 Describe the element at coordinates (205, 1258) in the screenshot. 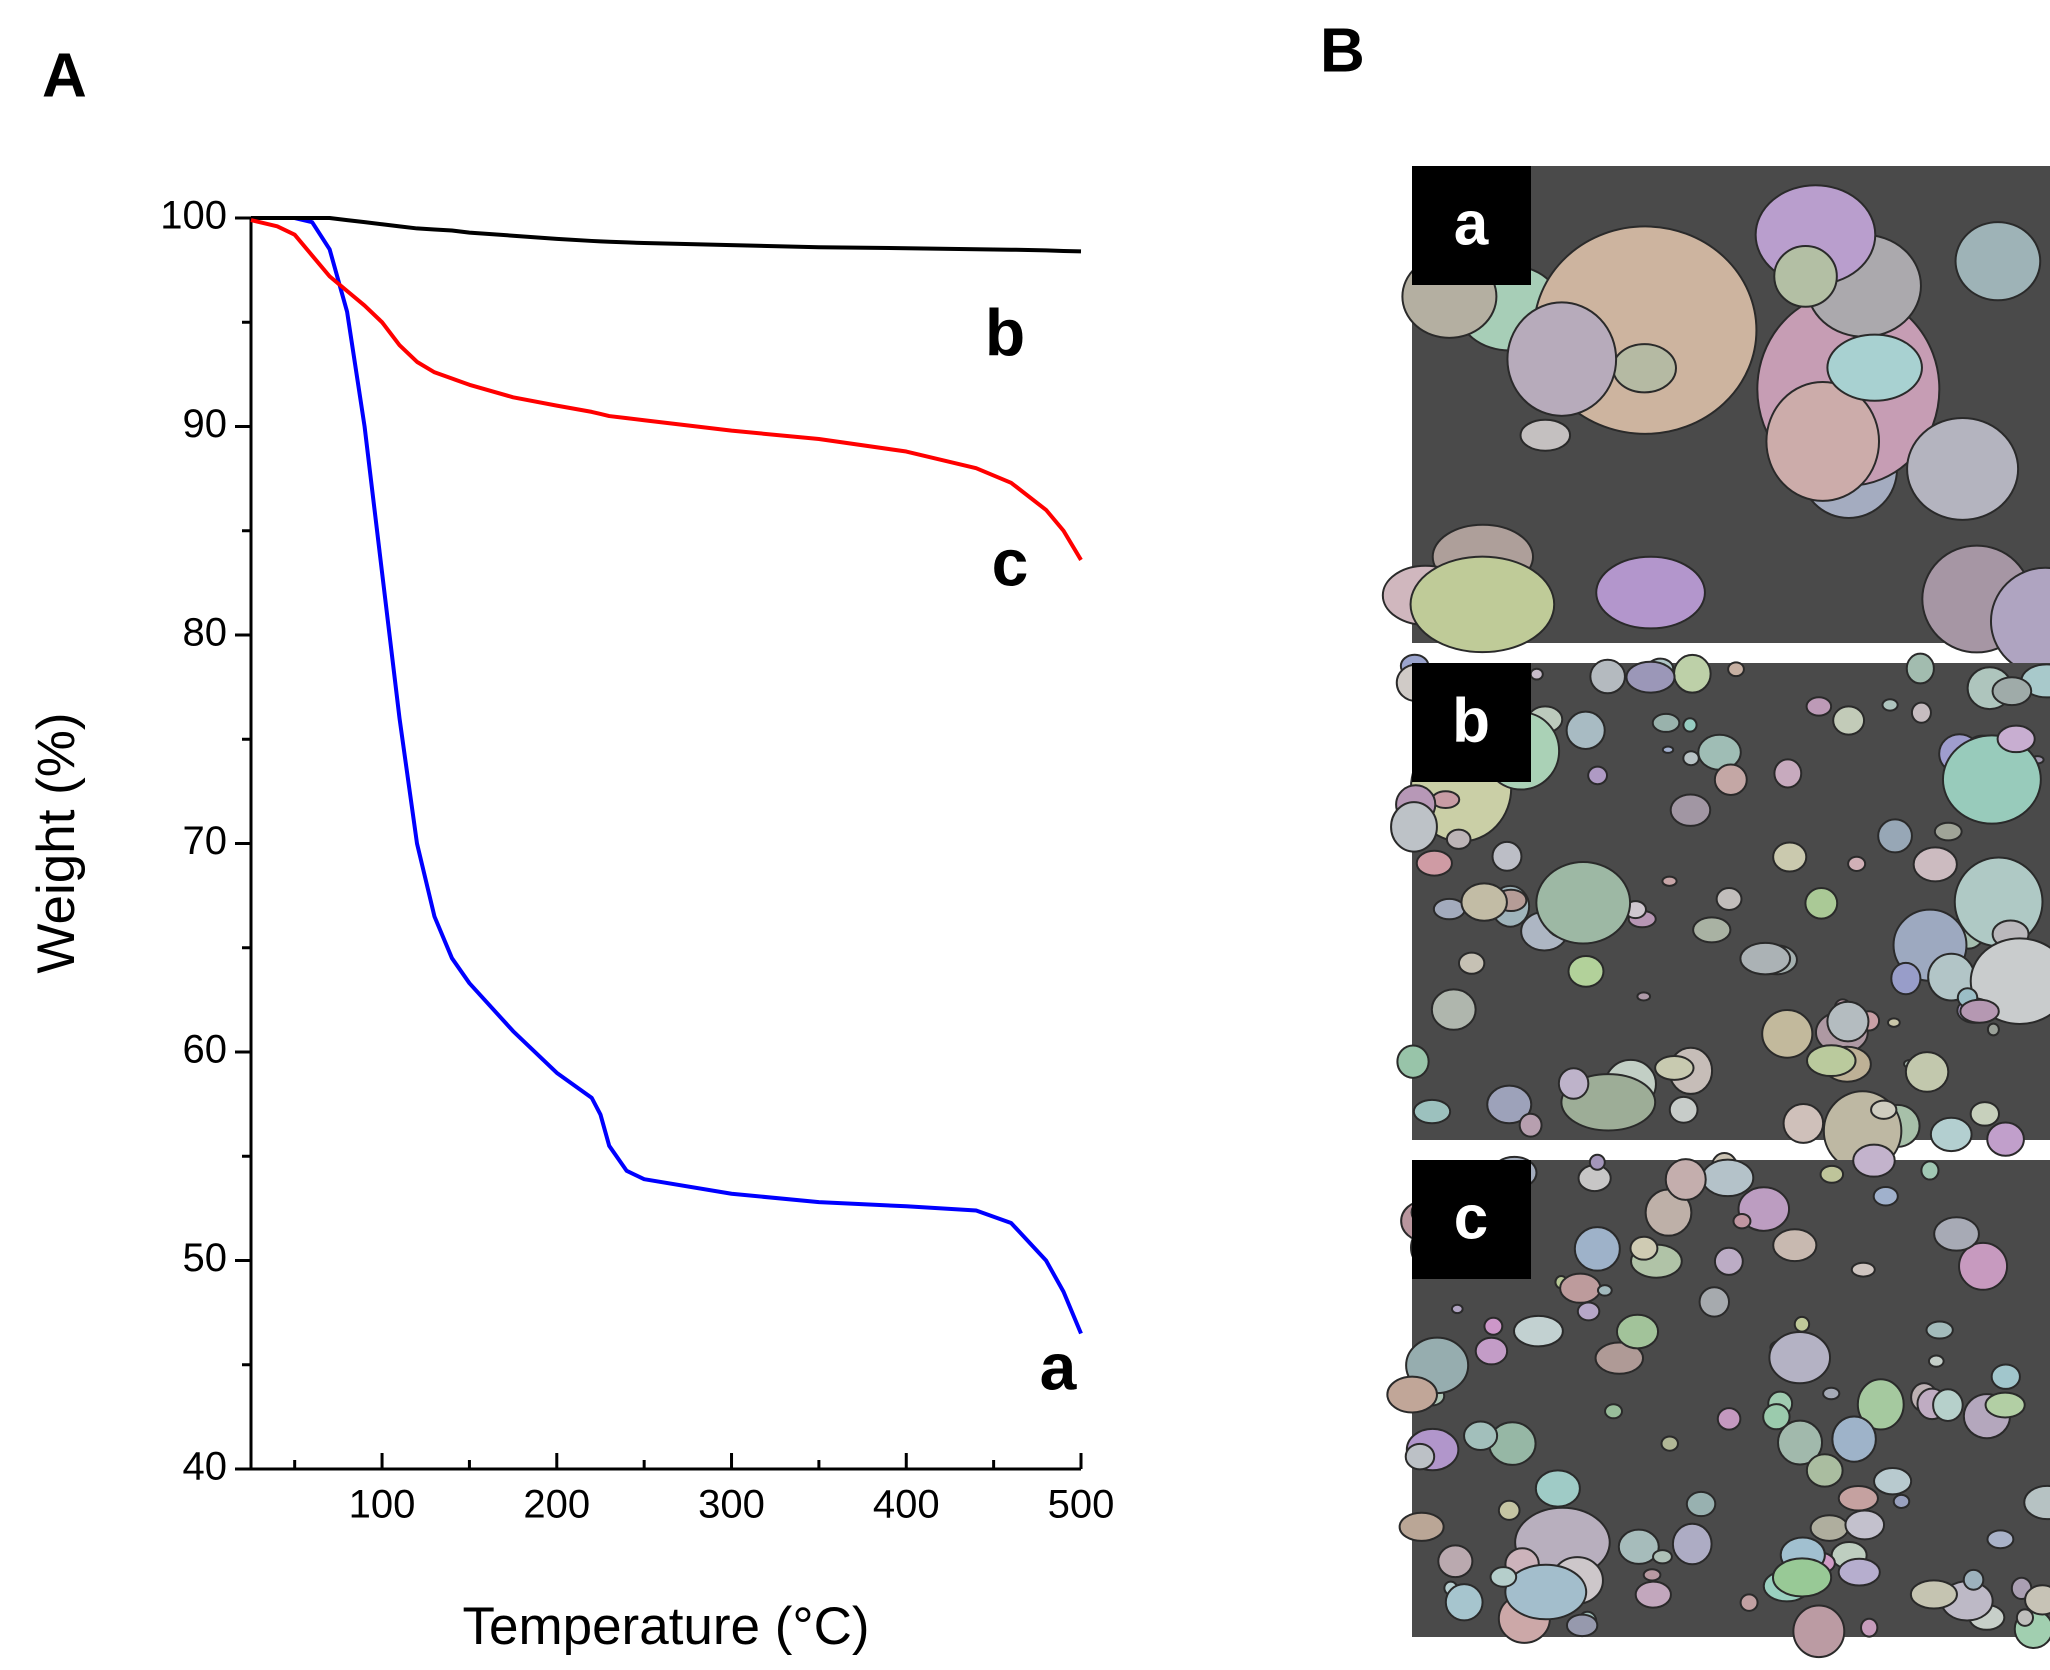

I see `y-tick-label: 50` at that location.